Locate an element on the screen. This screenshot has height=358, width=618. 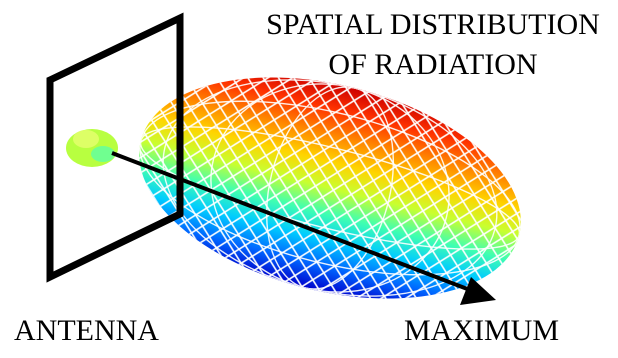
back-lobe is located at coordinates (92, 148).